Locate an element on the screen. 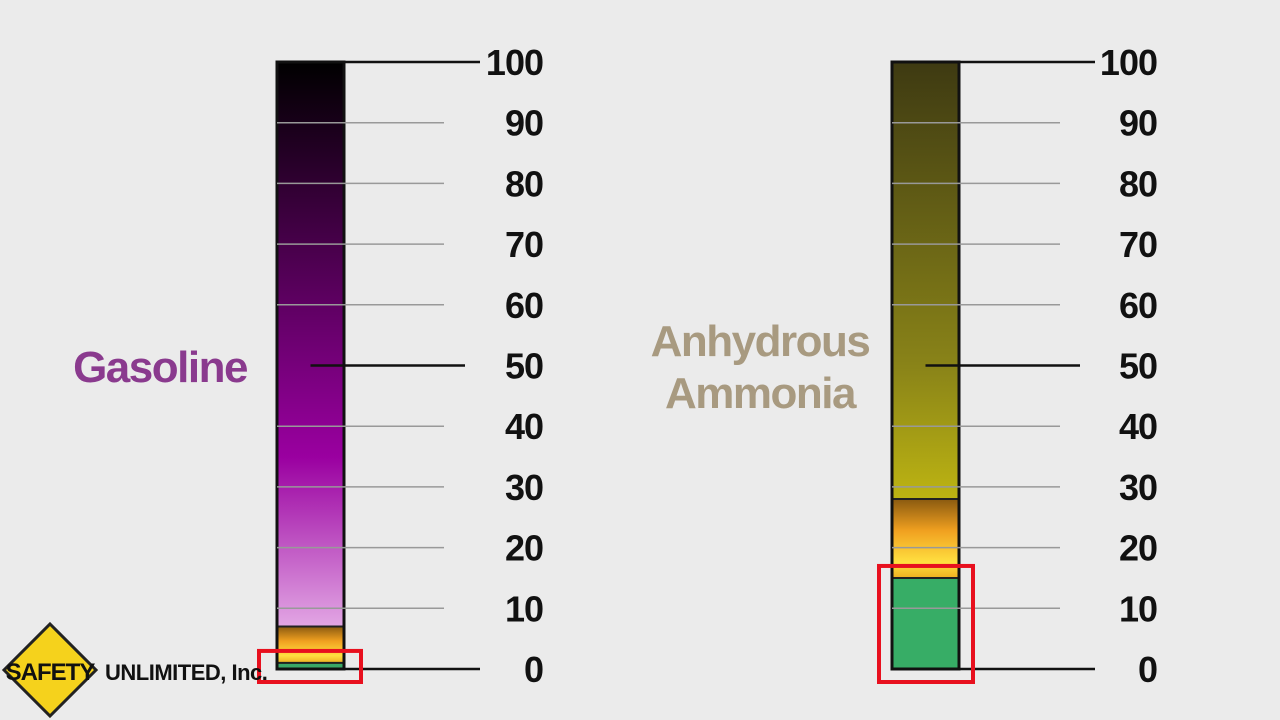  flammable-range-flame is located at coordinates (310, 644).